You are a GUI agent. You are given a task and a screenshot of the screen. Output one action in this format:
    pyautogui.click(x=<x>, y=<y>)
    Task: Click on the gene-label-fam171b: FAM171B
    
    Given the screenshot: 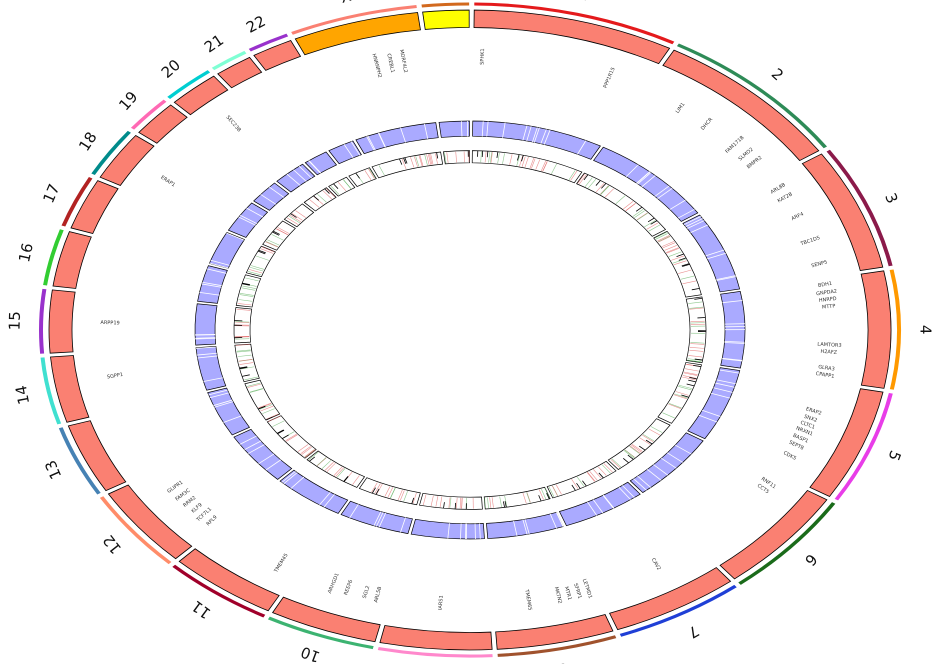 What is the action you would take?
    pyautogui.click(x=734, y=144)
    